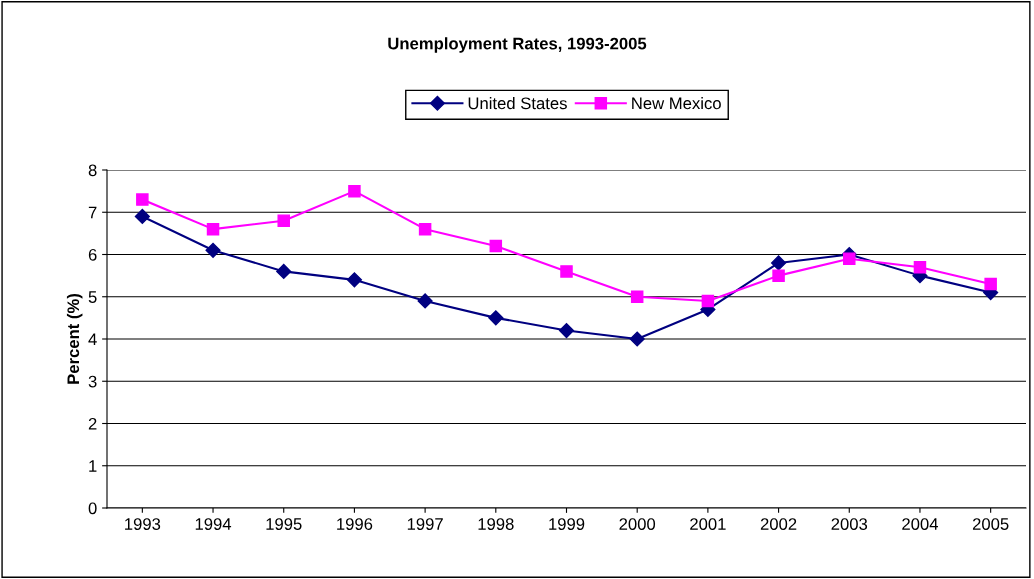 The width and height of the screenshot is (1034, 579). I want to click on chart-title: Unemployment Rates, 1993-2005, so click(517, 45).